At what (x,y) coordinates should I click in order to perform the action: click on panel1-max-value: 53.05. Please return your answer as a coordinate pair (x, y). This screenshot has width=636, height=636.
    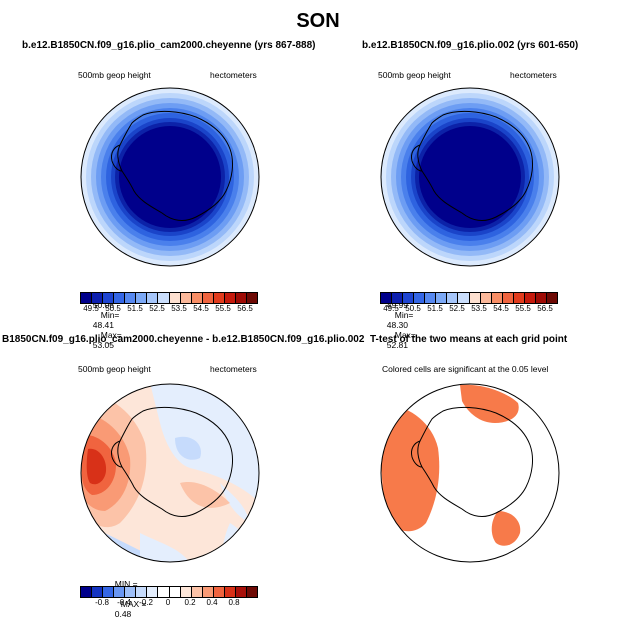
    Looking at the image, I should click on (103, 345).